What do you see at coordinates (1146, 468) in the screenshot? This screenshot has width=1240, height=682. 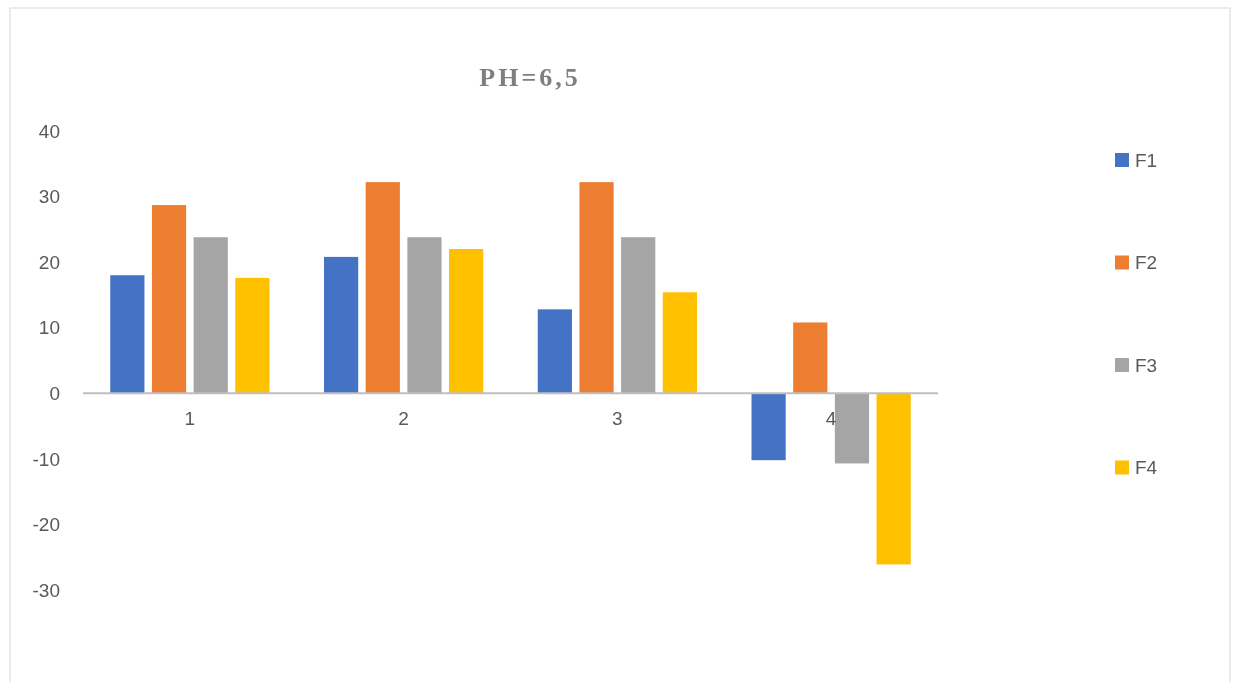 I see `legend-label: F4` at bounding box center [1146, 468].